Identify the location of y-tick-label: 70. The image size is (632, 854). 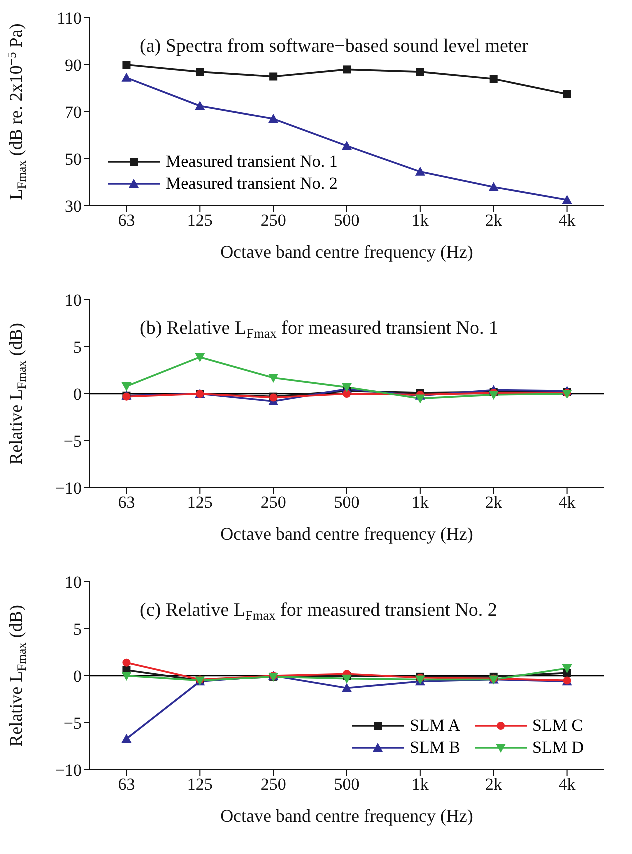
(73, 112).